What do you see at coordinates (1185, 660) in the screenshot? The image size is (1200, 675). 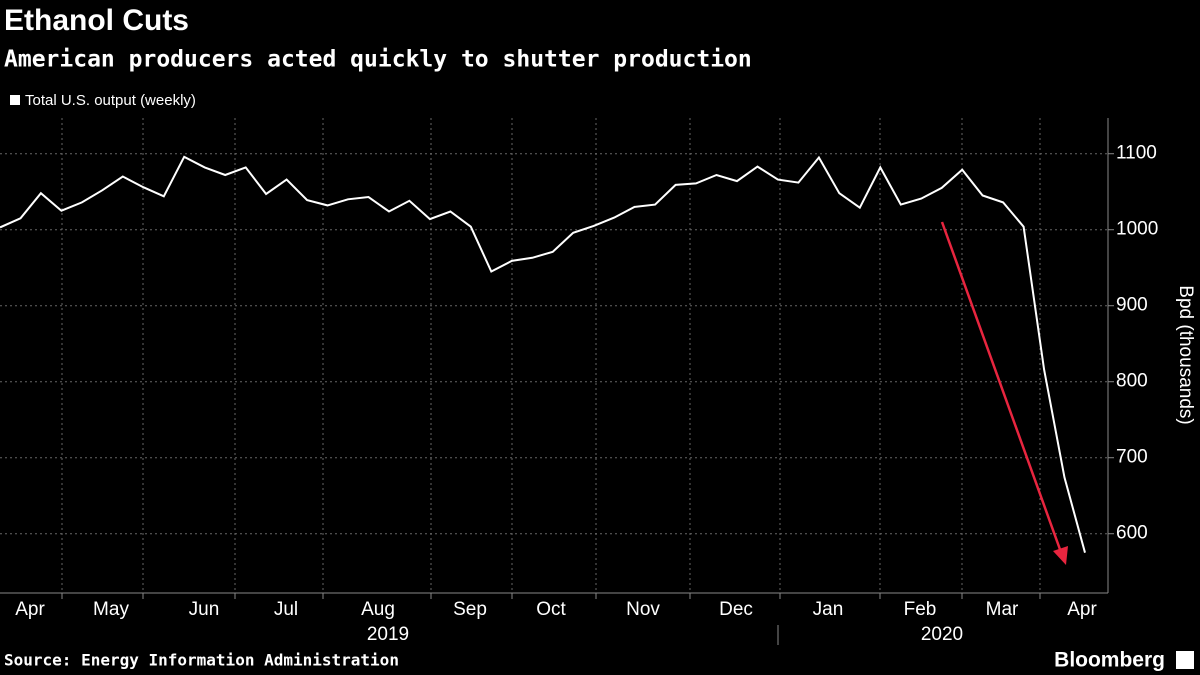 I see `brand-icon` at bounding box center [1185, 660].